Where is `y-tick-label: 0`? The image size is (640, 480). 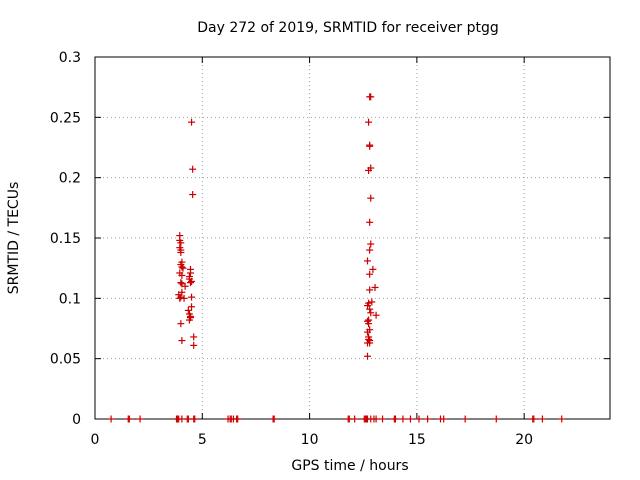
y-tick-label: 0 is located at coordinates (76, 420).